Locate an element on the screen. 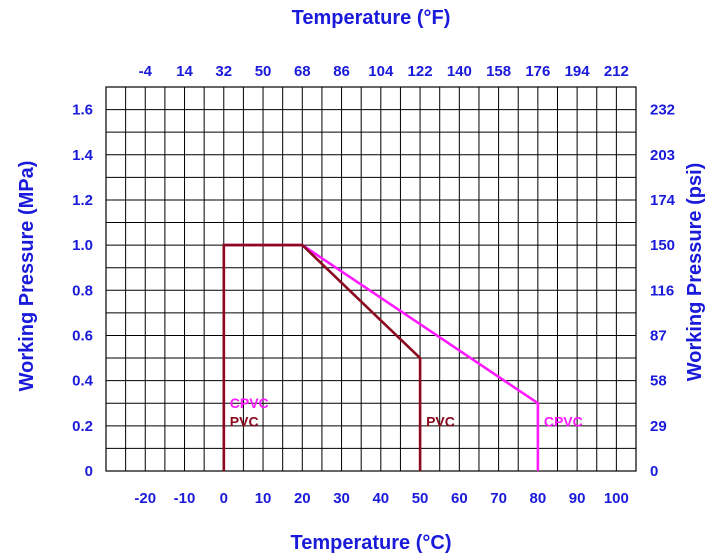  x-tick-label-celsius: 10 is located at coordinates (263, 498).